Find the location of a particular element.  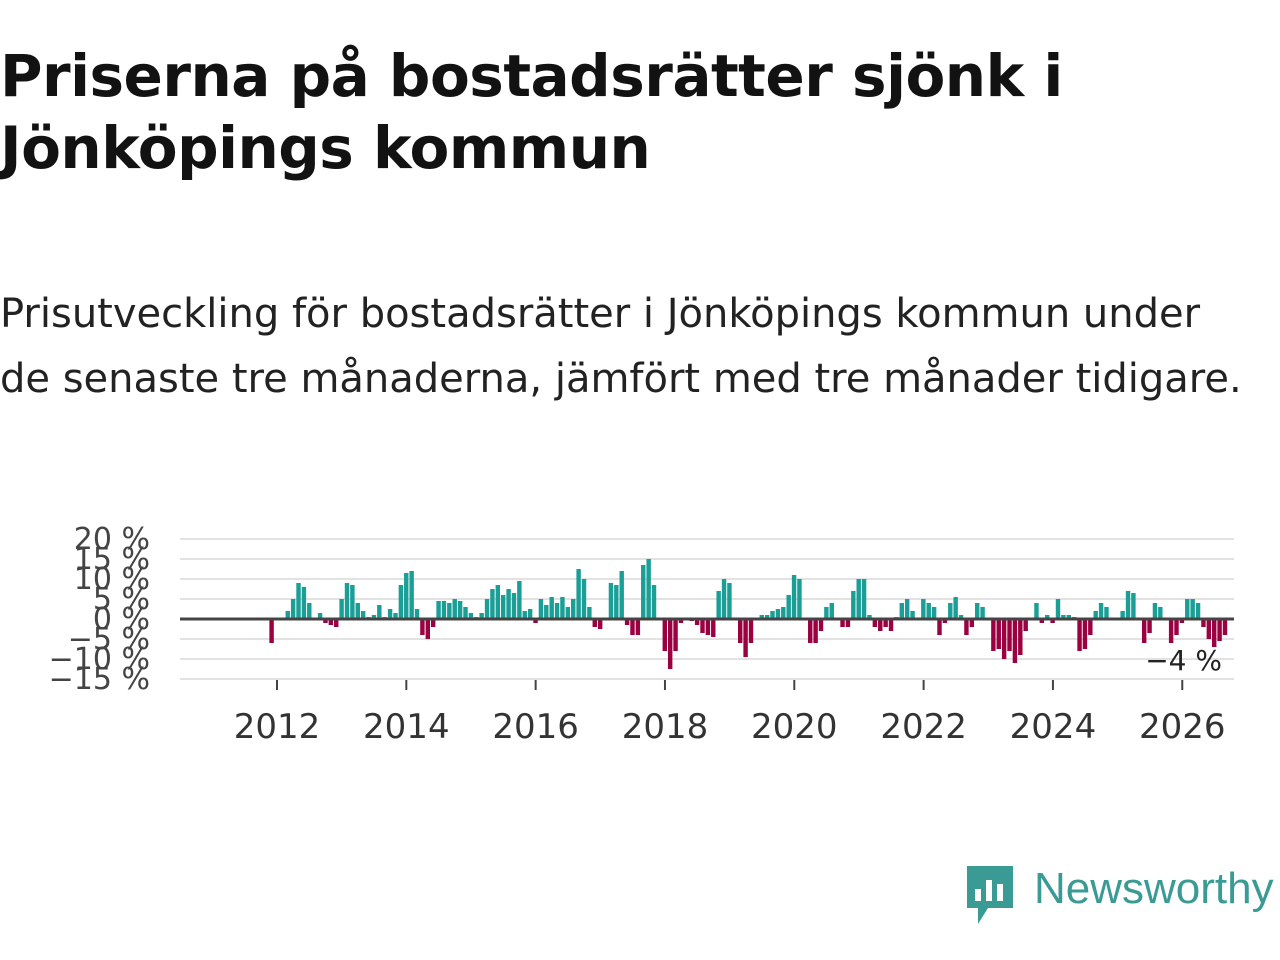

x-tick-label: 2014 is located at coordinates (406, 727).